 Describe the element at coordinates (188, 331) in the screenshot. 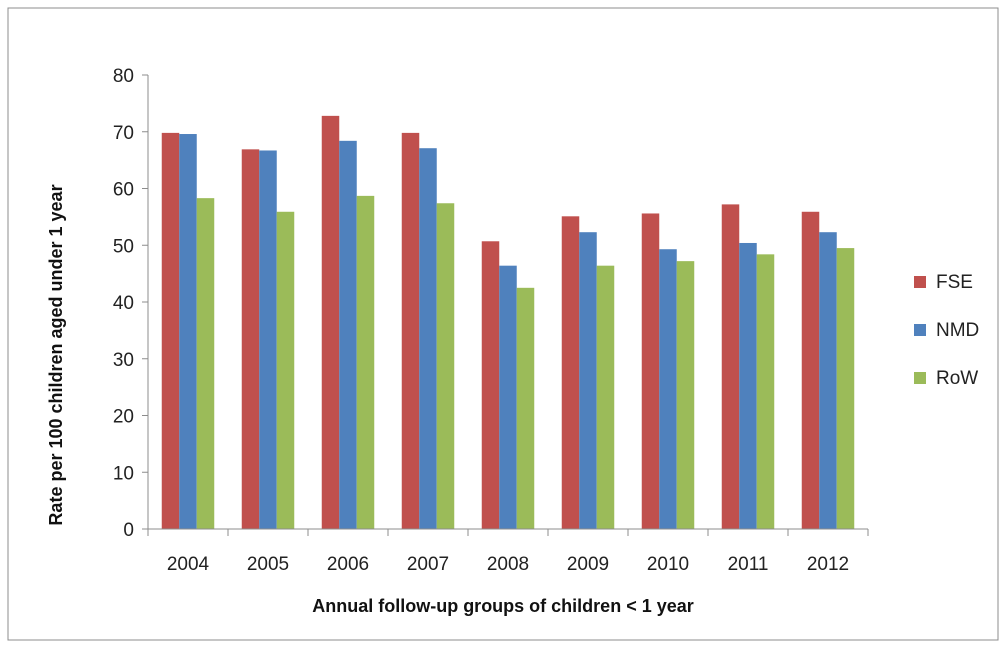

I see `bar-nmd-2004` at that location.